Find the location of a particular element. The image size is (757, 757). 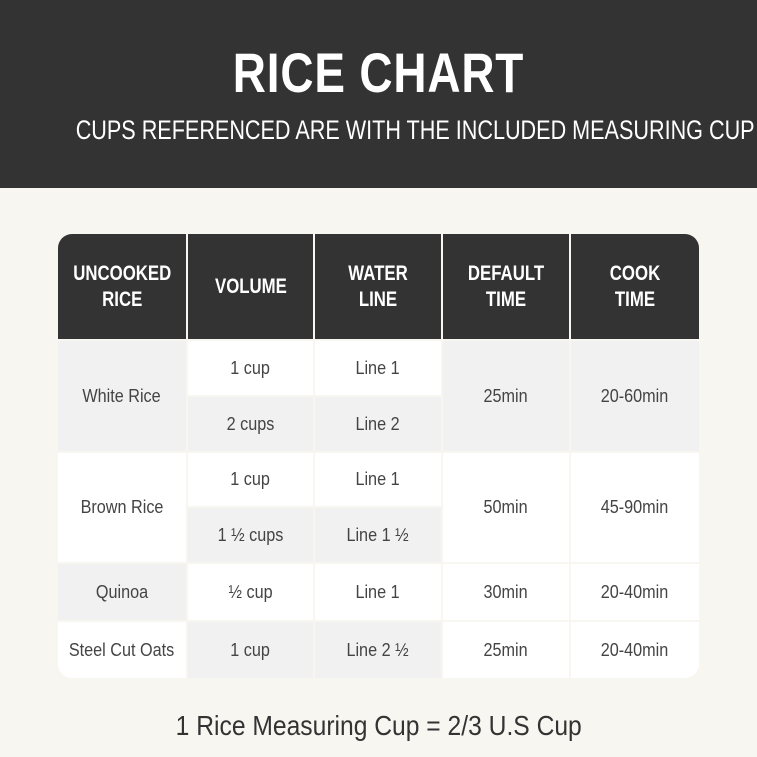

default-time-cell: 50min is located at coordinates (506, 507).